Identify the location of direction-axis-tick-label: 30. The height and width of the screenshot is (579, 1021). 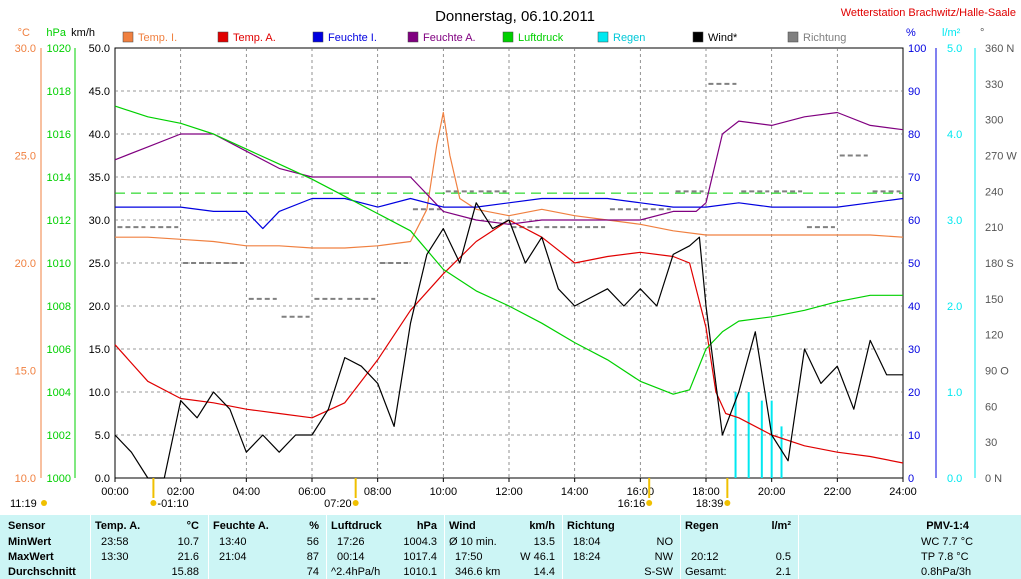
(991, 443).